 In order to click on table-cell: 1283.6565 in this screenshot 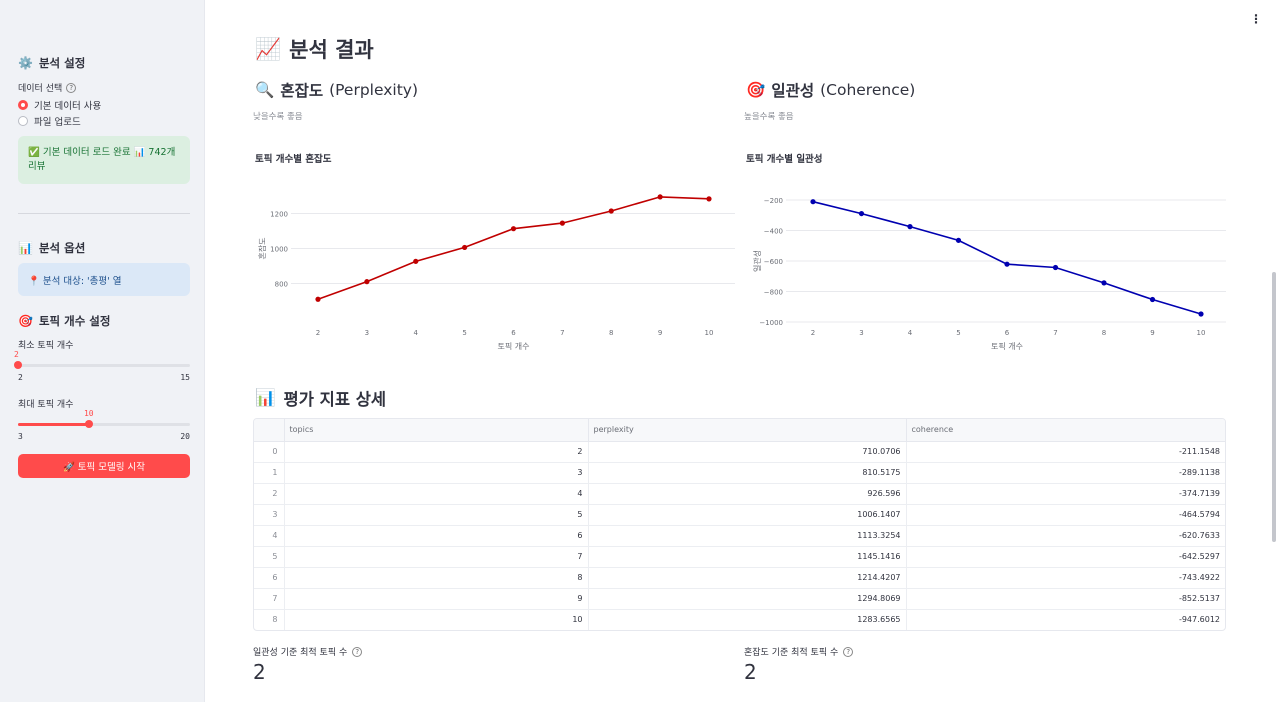, I will do `click(747, 619)`.